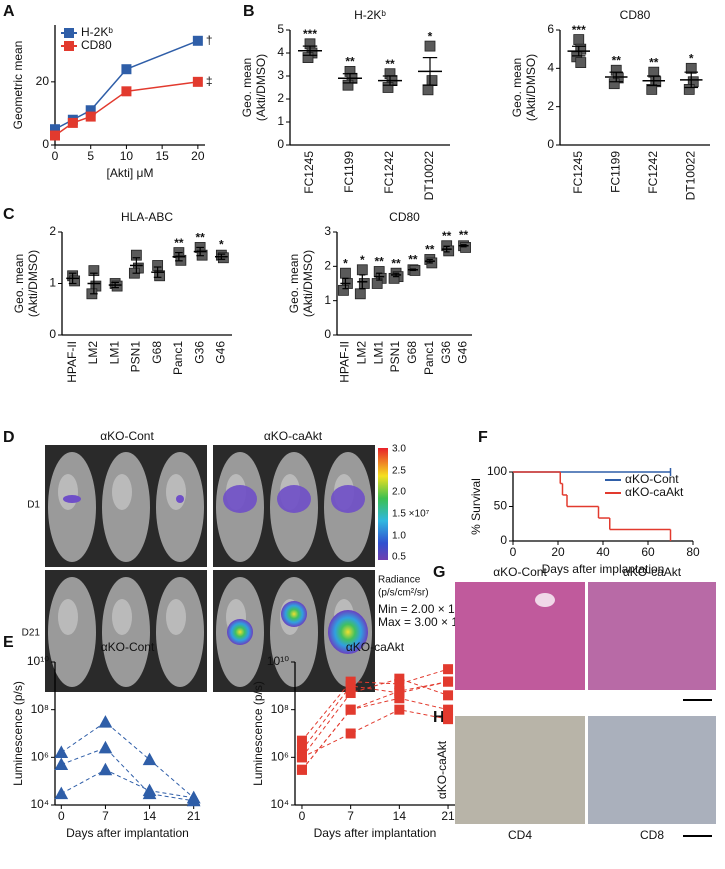 The image size is (725, 869). Describe the element at coordinates (399, 471) in the screenshot. I see `colorbar-tick: 2.5` at that location.